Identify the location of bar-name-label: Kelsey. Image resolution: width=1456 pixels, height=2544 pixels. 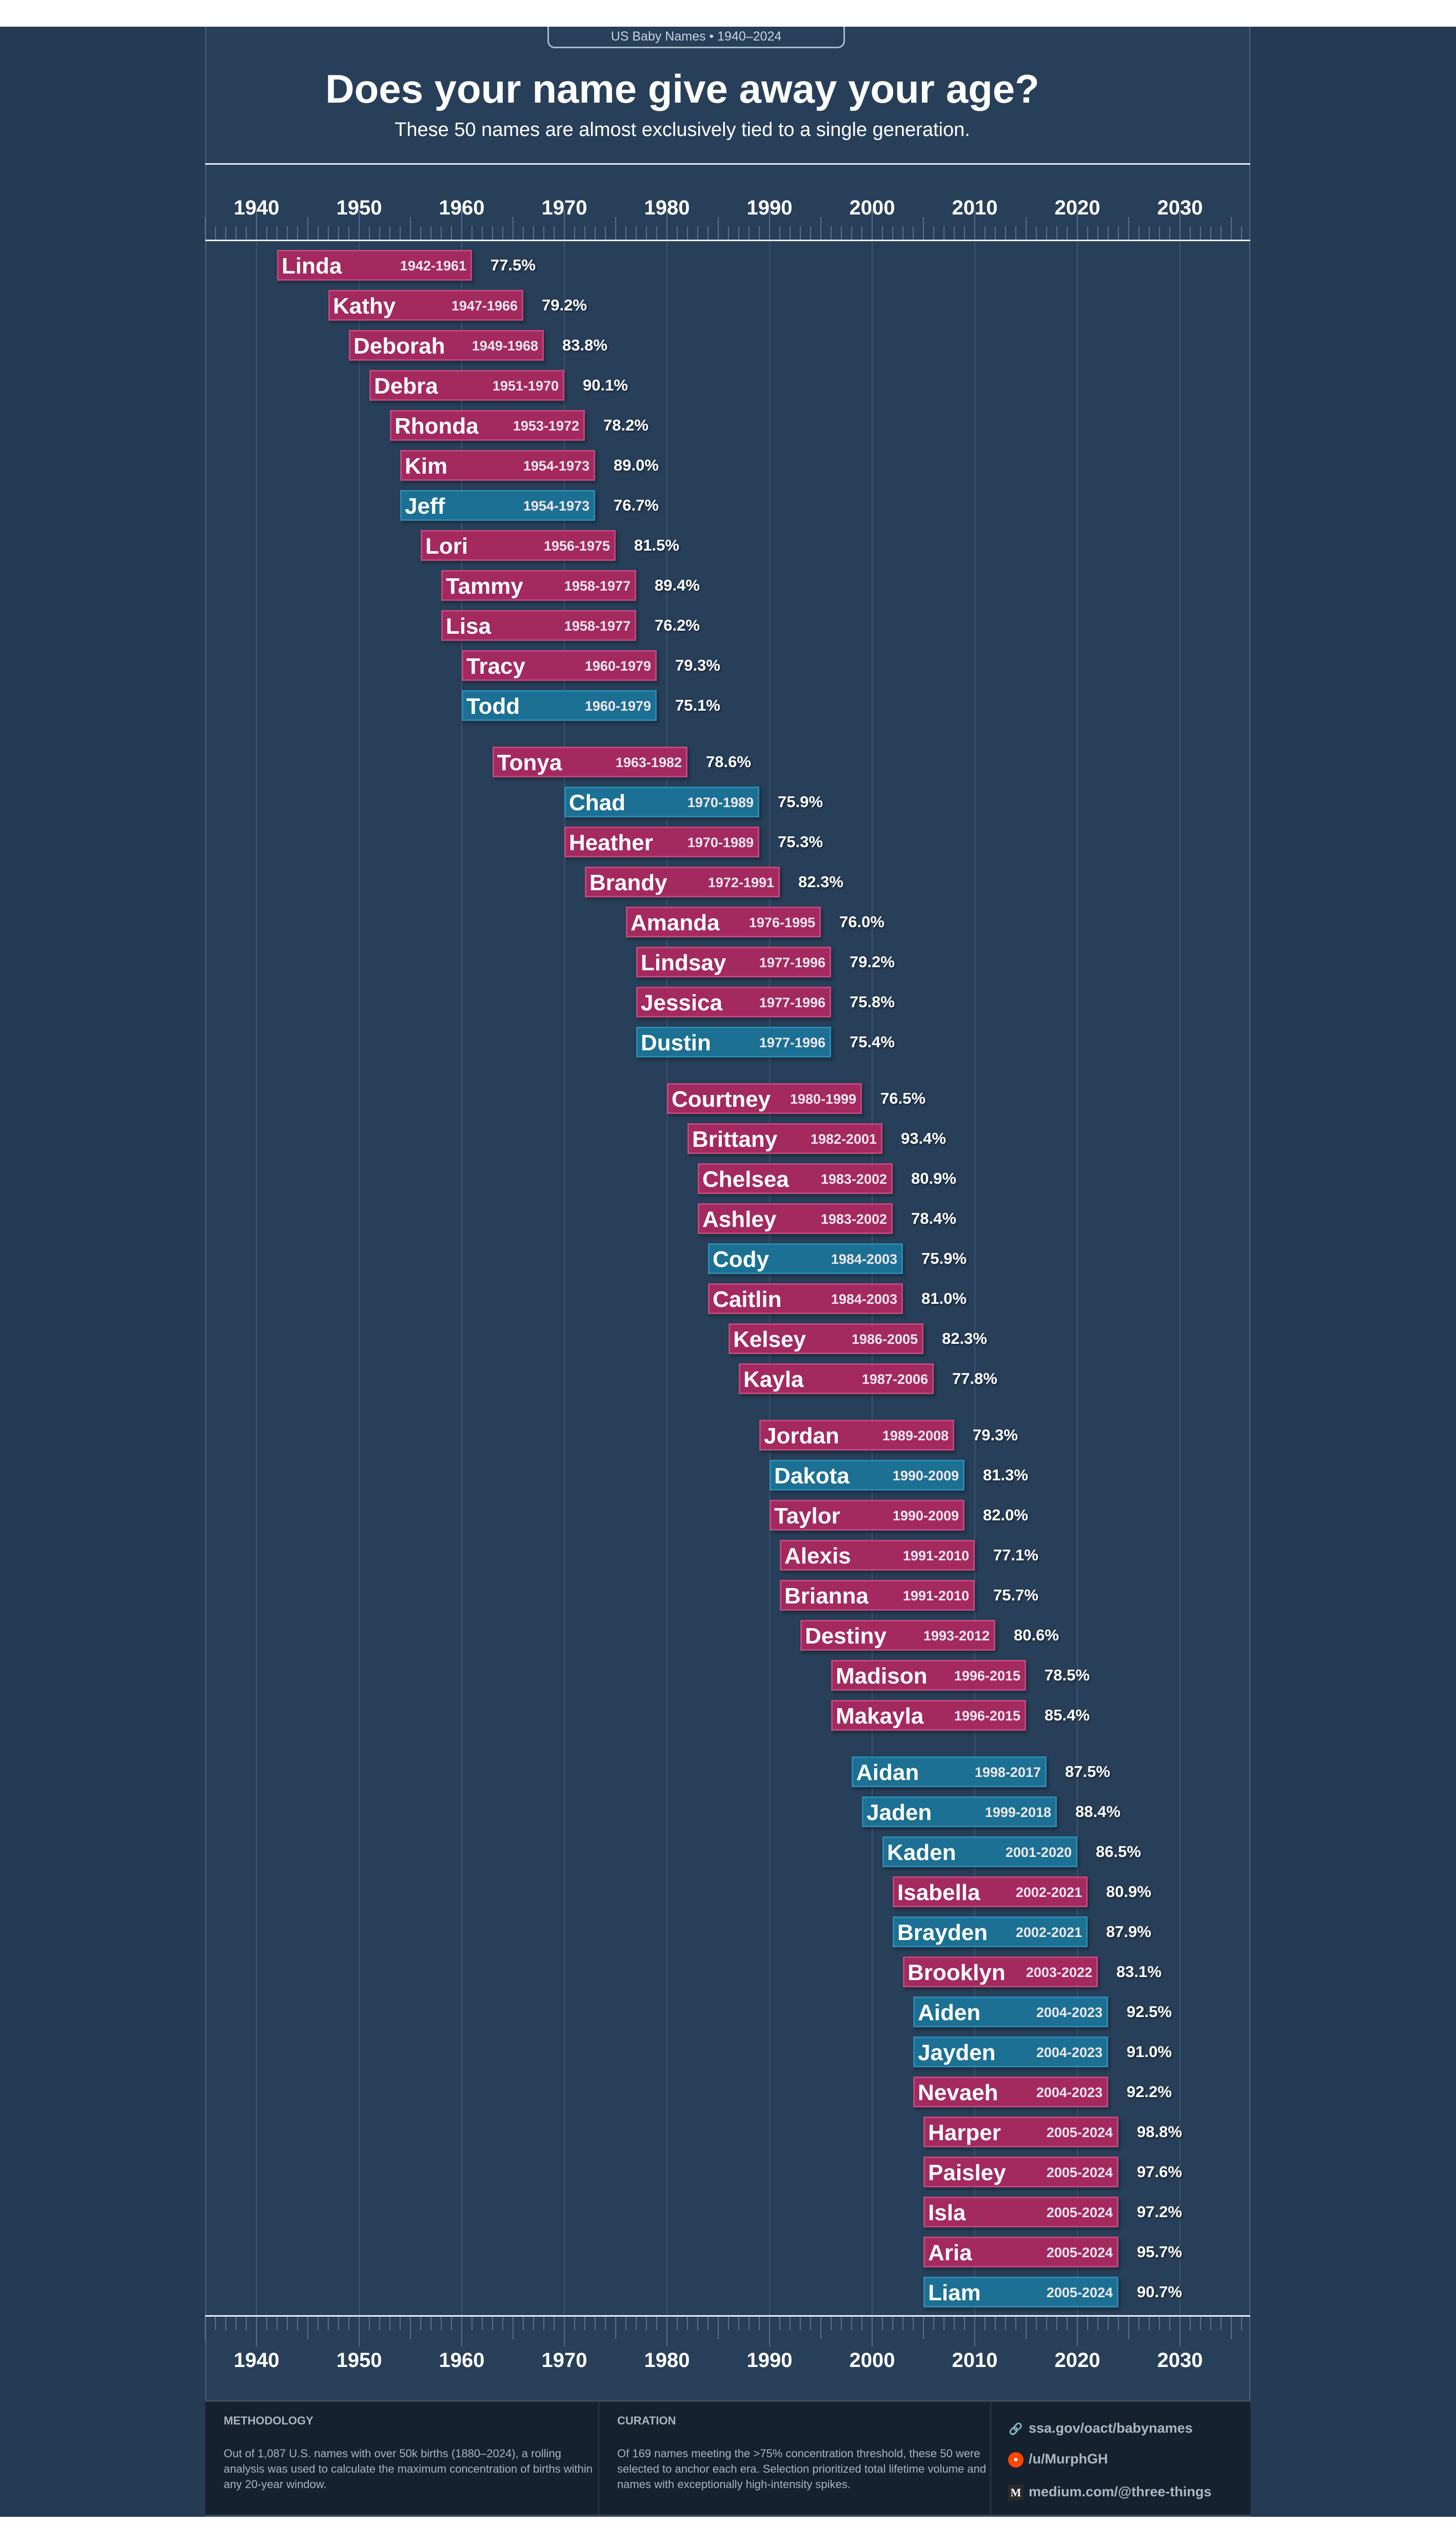
(769, 1339).